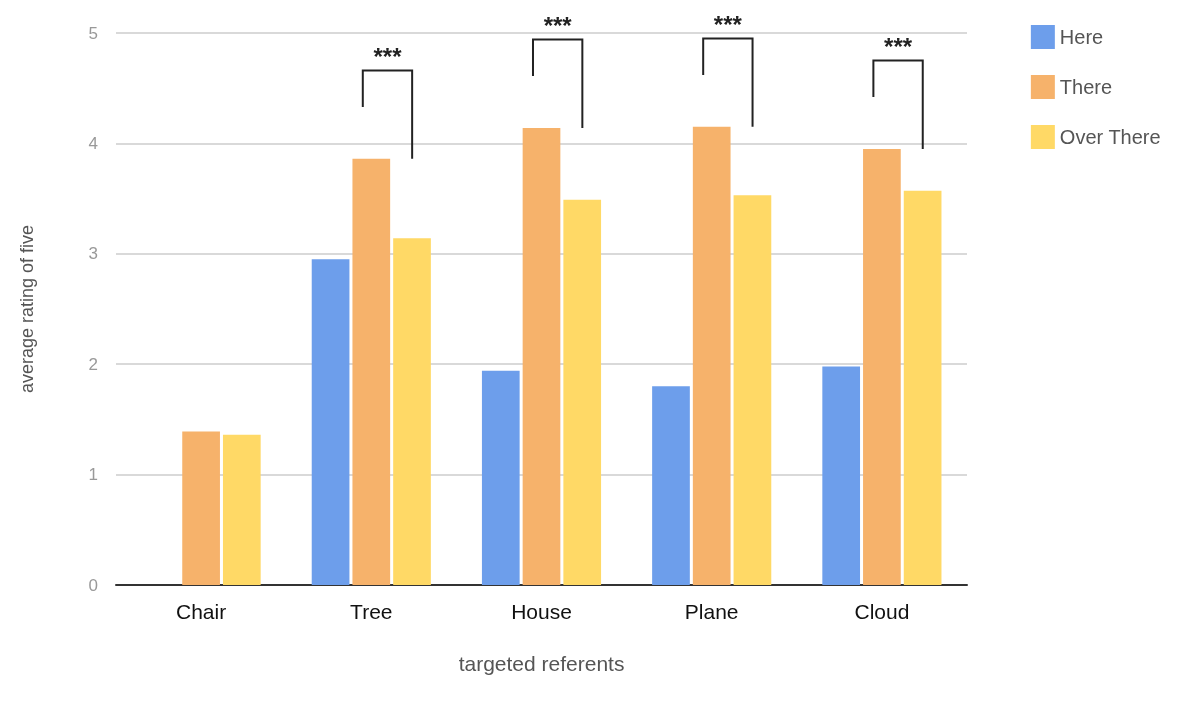  What do you see at coordinates (93, 585) in the screenshot?
I see `y-tick-label: 0` at bounding box center [93, 585].